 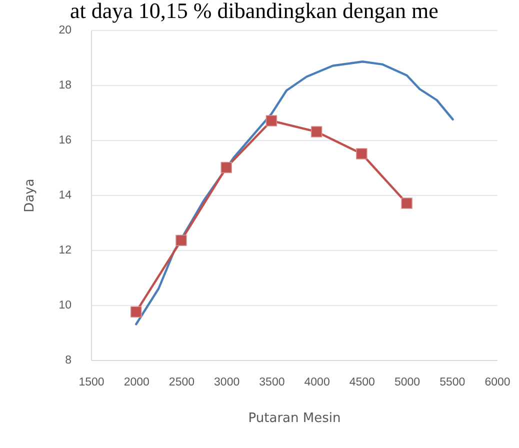 I want to click on x-tick-label: 3500, so click(x=272, y=382).